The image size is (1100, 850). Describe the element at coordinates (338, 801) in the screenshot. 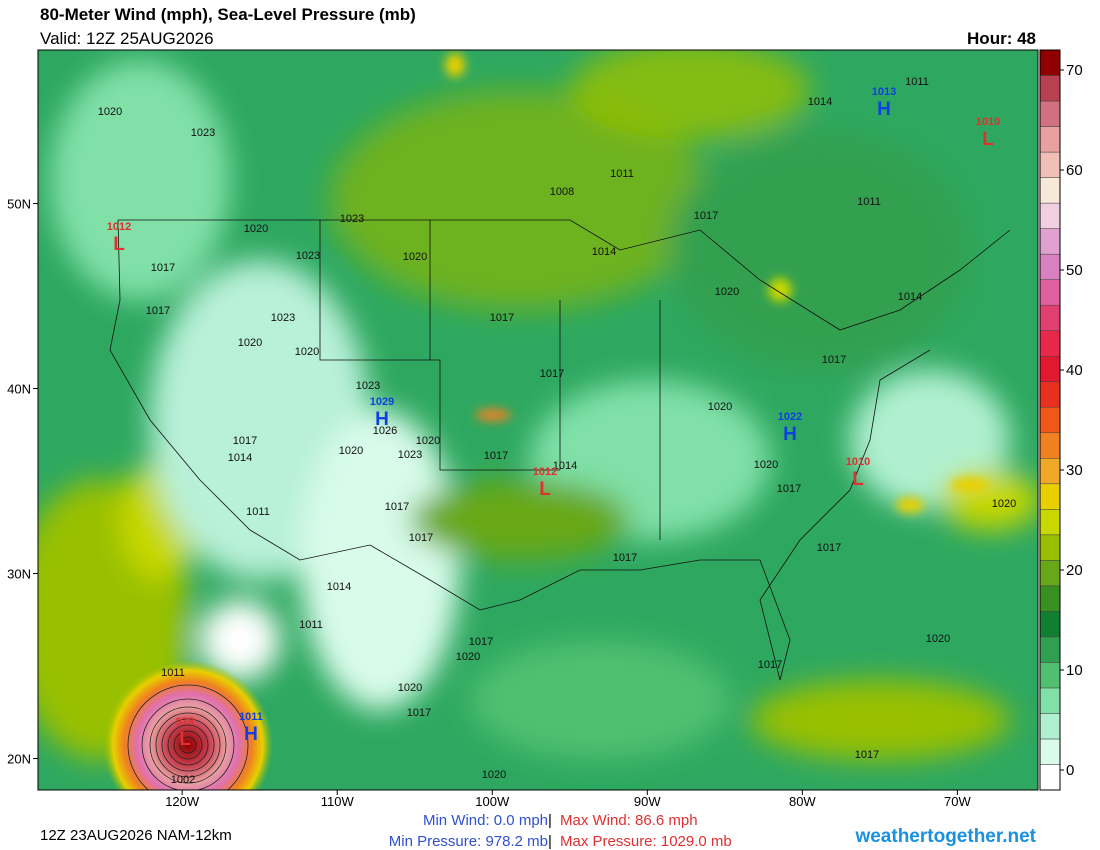

I see `lon-label: 110W` at that location.